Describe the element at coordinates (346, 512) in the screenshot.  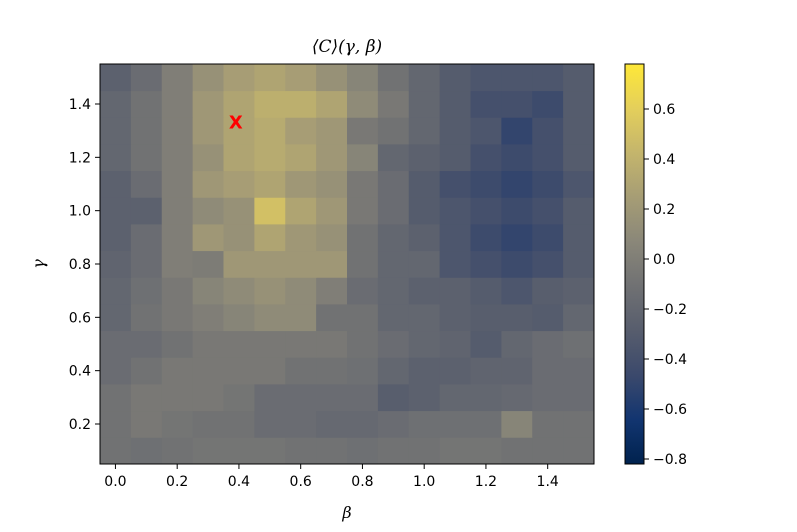
I see `x-axis-label: β` at that location.